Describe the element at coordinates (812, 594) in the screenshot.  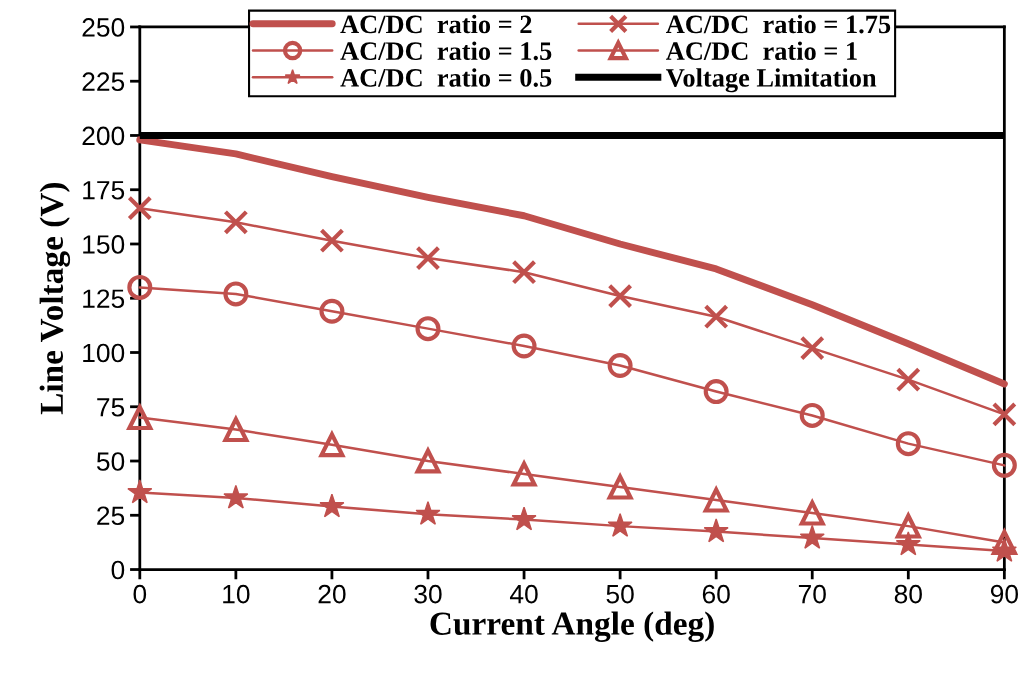
I see `x-tick-label: 70` at that location.